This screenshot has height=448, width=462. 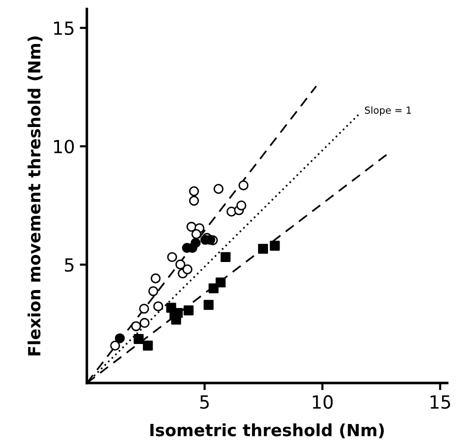 What do you see at coordinates (64, 147) in the screenshot?
I see `y-tick-label: 10` at bounding box center [64, 147].